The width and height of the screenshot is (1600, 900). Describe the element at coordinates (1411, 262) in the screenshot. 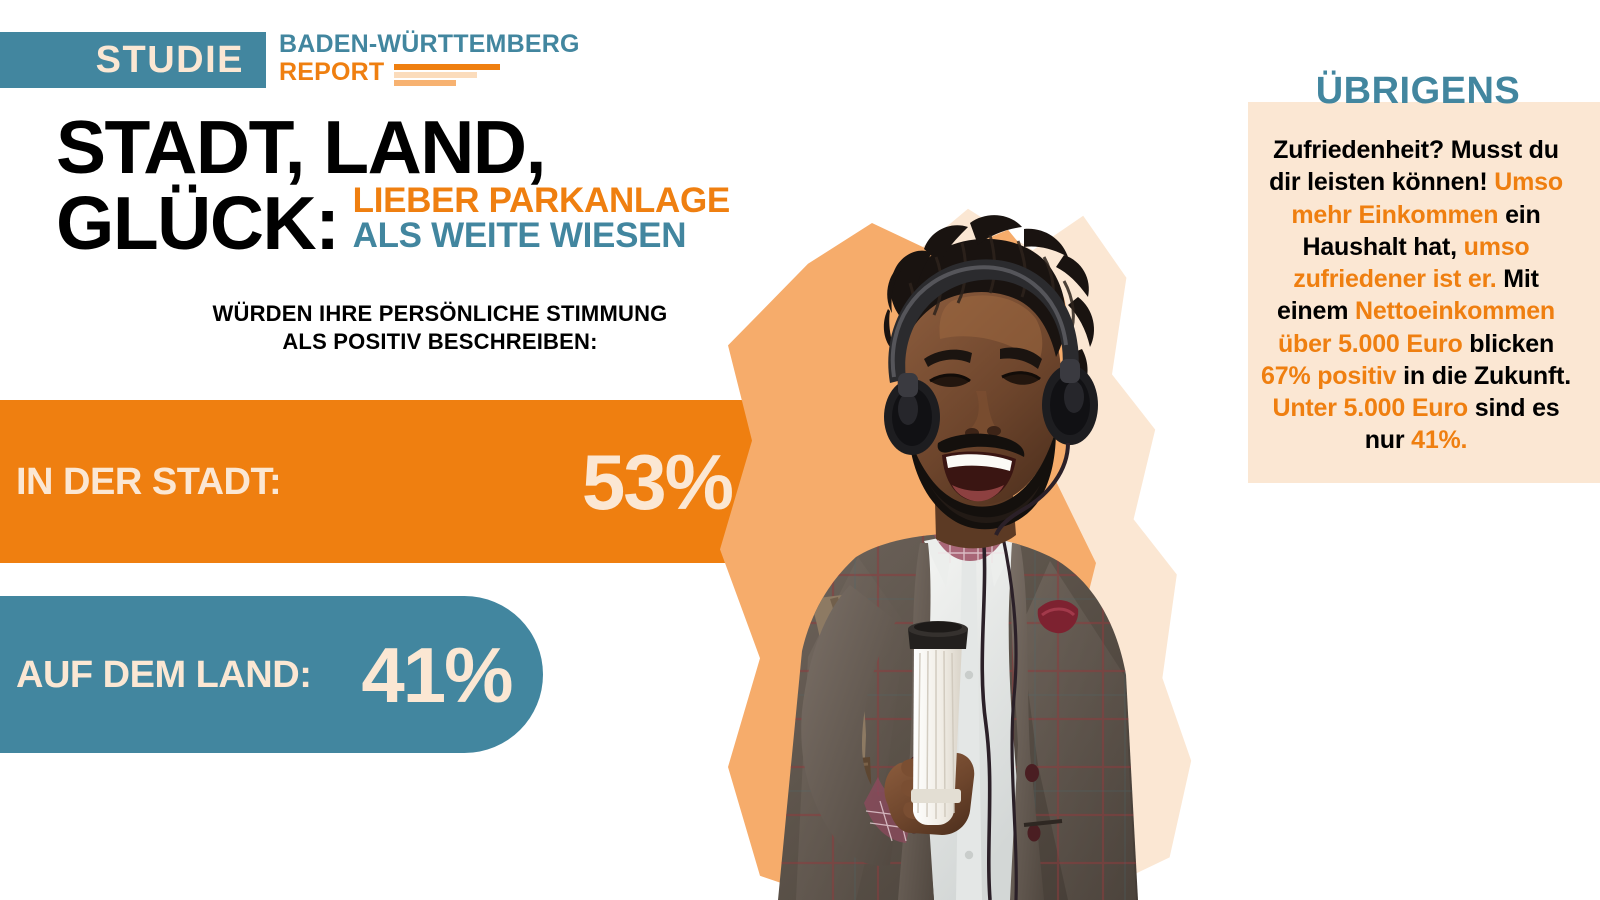

I see `uebrigens-segment-3: umso zufriedener ist er.` at that location.